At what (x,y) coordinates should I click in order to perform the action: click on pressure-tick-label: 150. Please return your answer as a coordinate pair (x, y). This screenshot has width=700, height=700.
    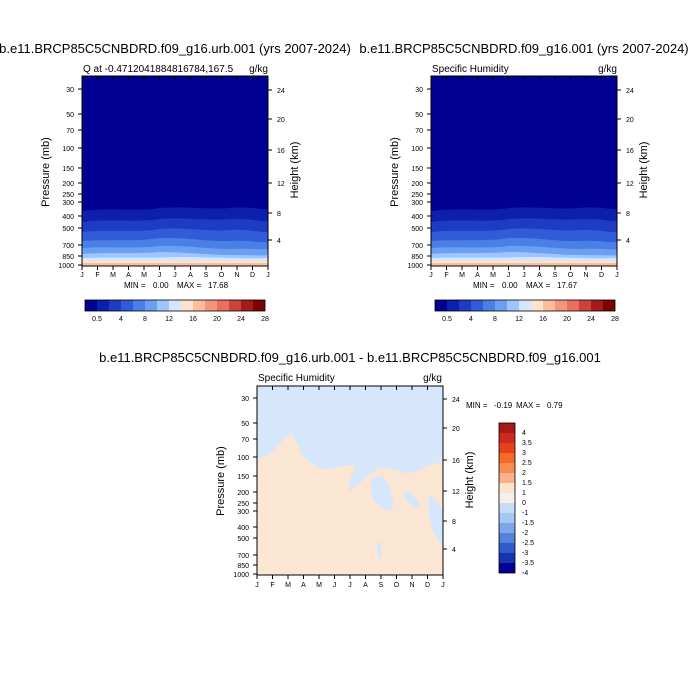
    Looking at the image, I should click on (417, 169).